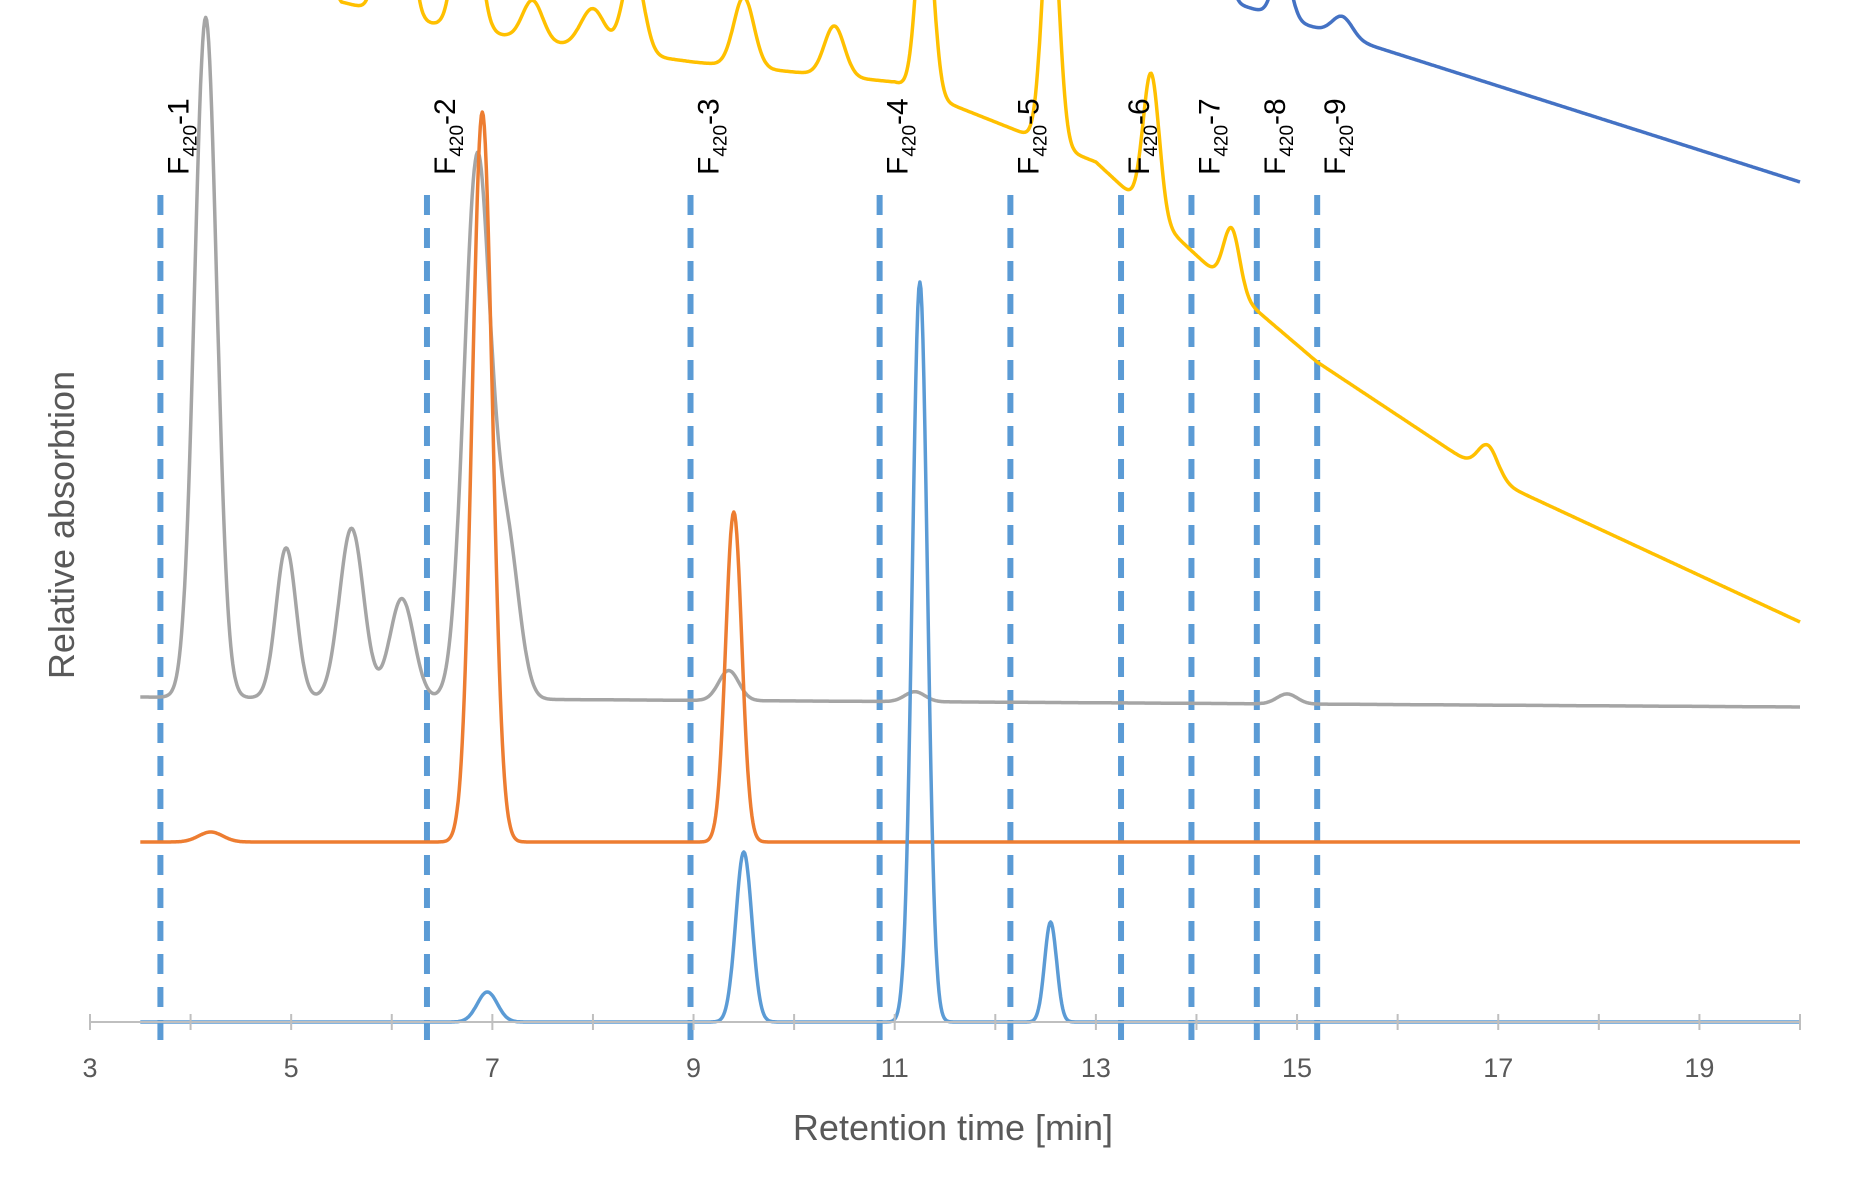  I want to click on y-axis-title: Relative absorbtion, so click(61, 525).